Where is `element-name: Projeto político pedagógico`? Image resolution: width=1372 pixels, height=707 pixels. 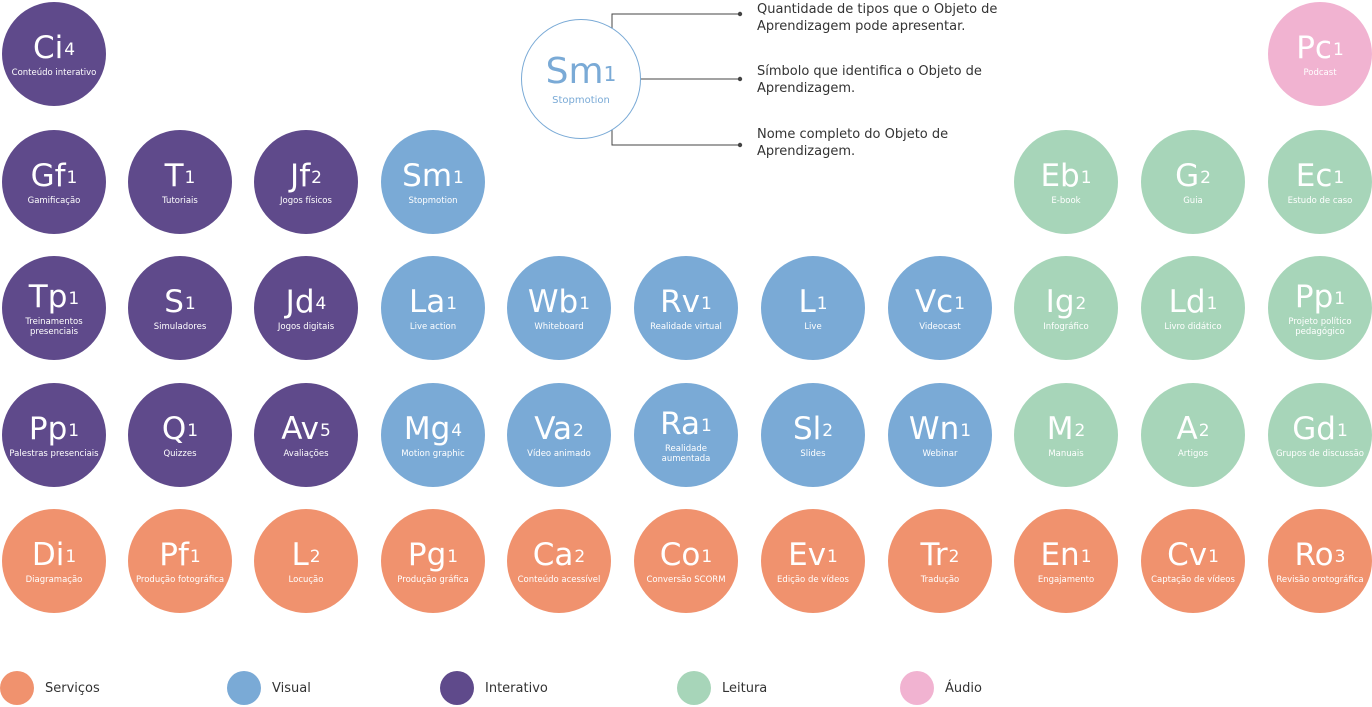 element-name: Projeto político pedagógico is located at coordinates (1320, 326).